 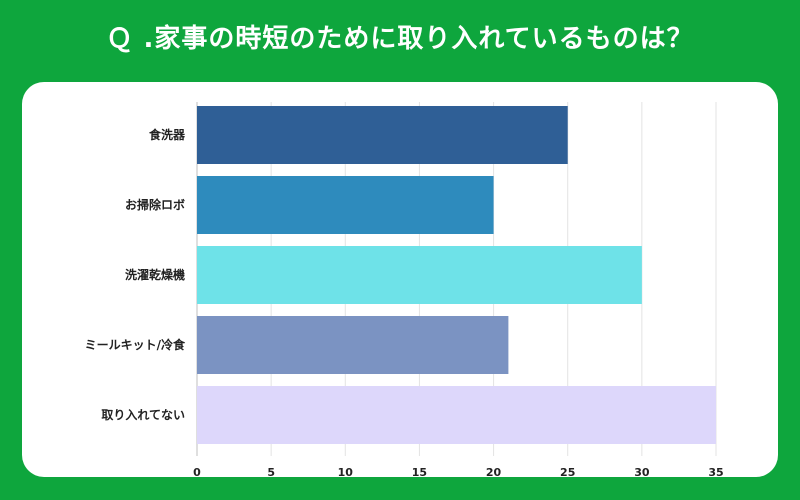 What do you see at coordinates (494, 472) in the screenshot?
I see `x-tick-label: 20` at bounding box center [494, 472].